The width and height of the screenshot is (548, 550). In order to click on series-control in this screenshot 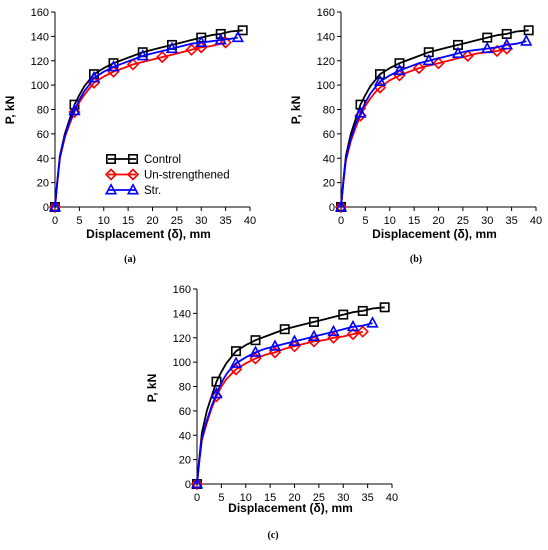, I will do `click(434, 119)`.